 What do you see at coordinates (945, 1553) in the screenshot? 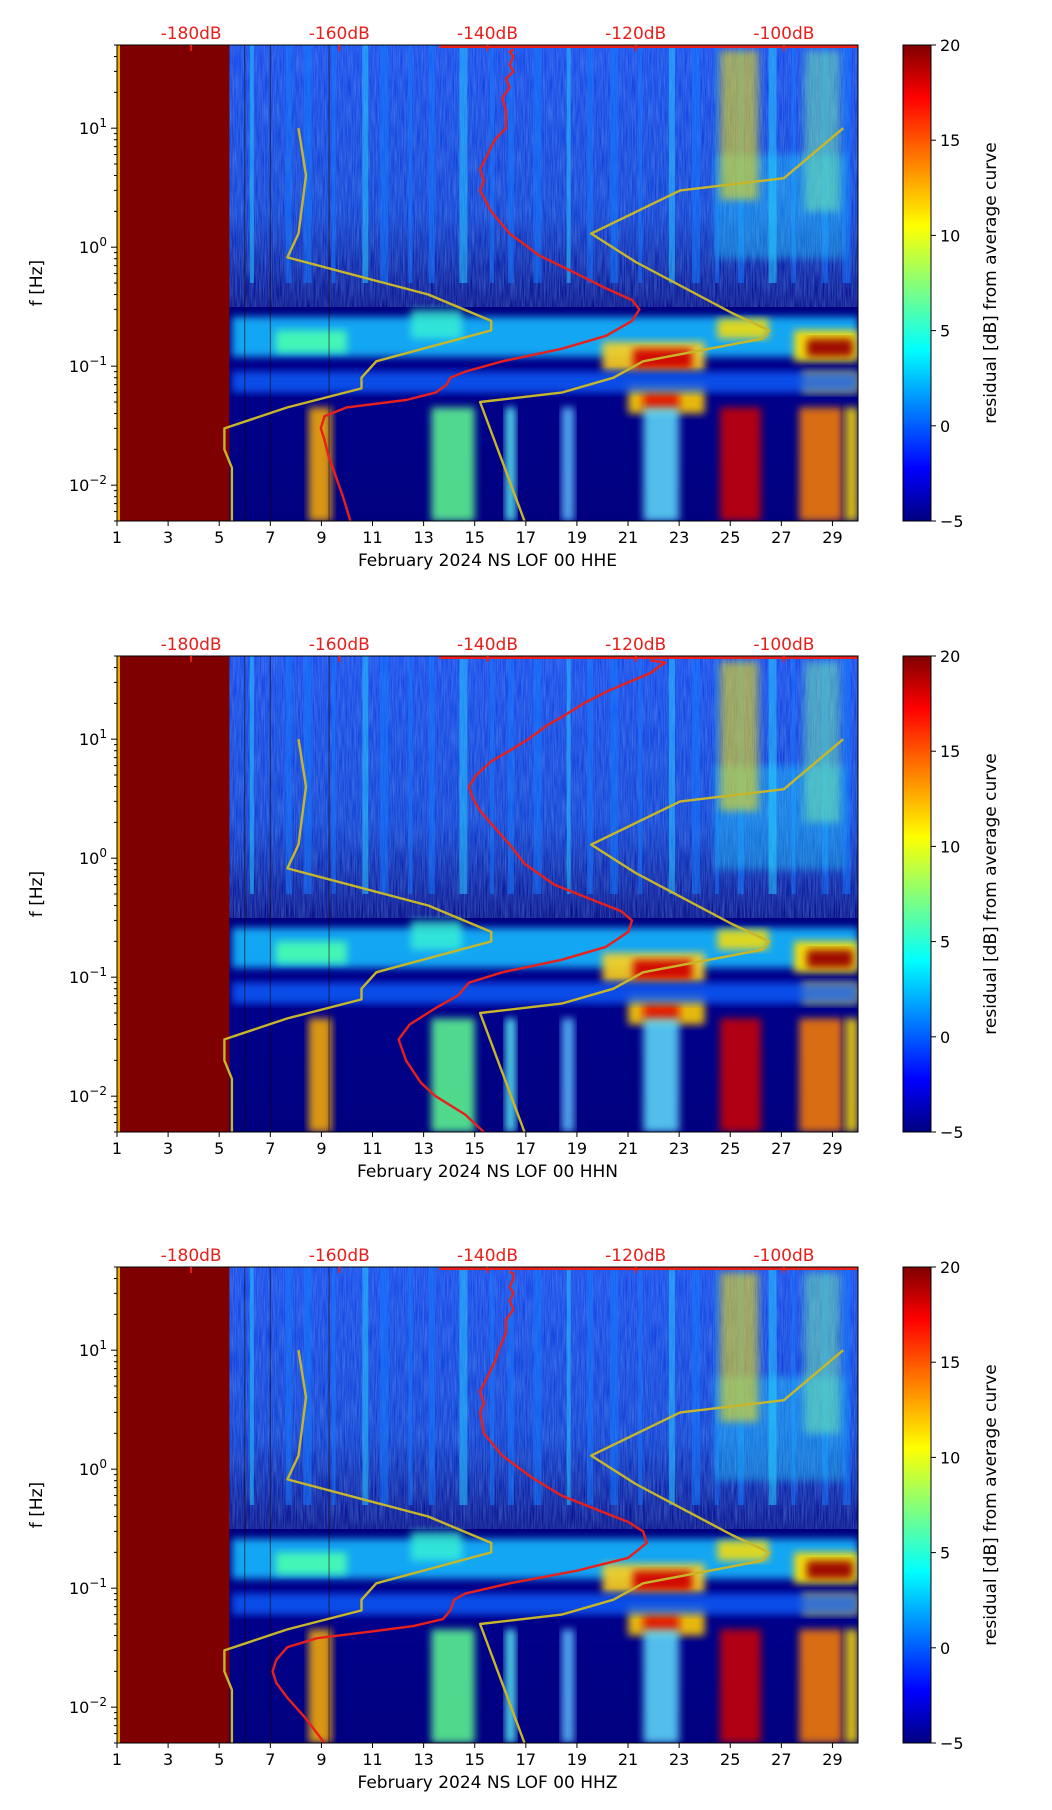
I see `colorbar-tick-label: 5` at bounding box center [945, 1553].